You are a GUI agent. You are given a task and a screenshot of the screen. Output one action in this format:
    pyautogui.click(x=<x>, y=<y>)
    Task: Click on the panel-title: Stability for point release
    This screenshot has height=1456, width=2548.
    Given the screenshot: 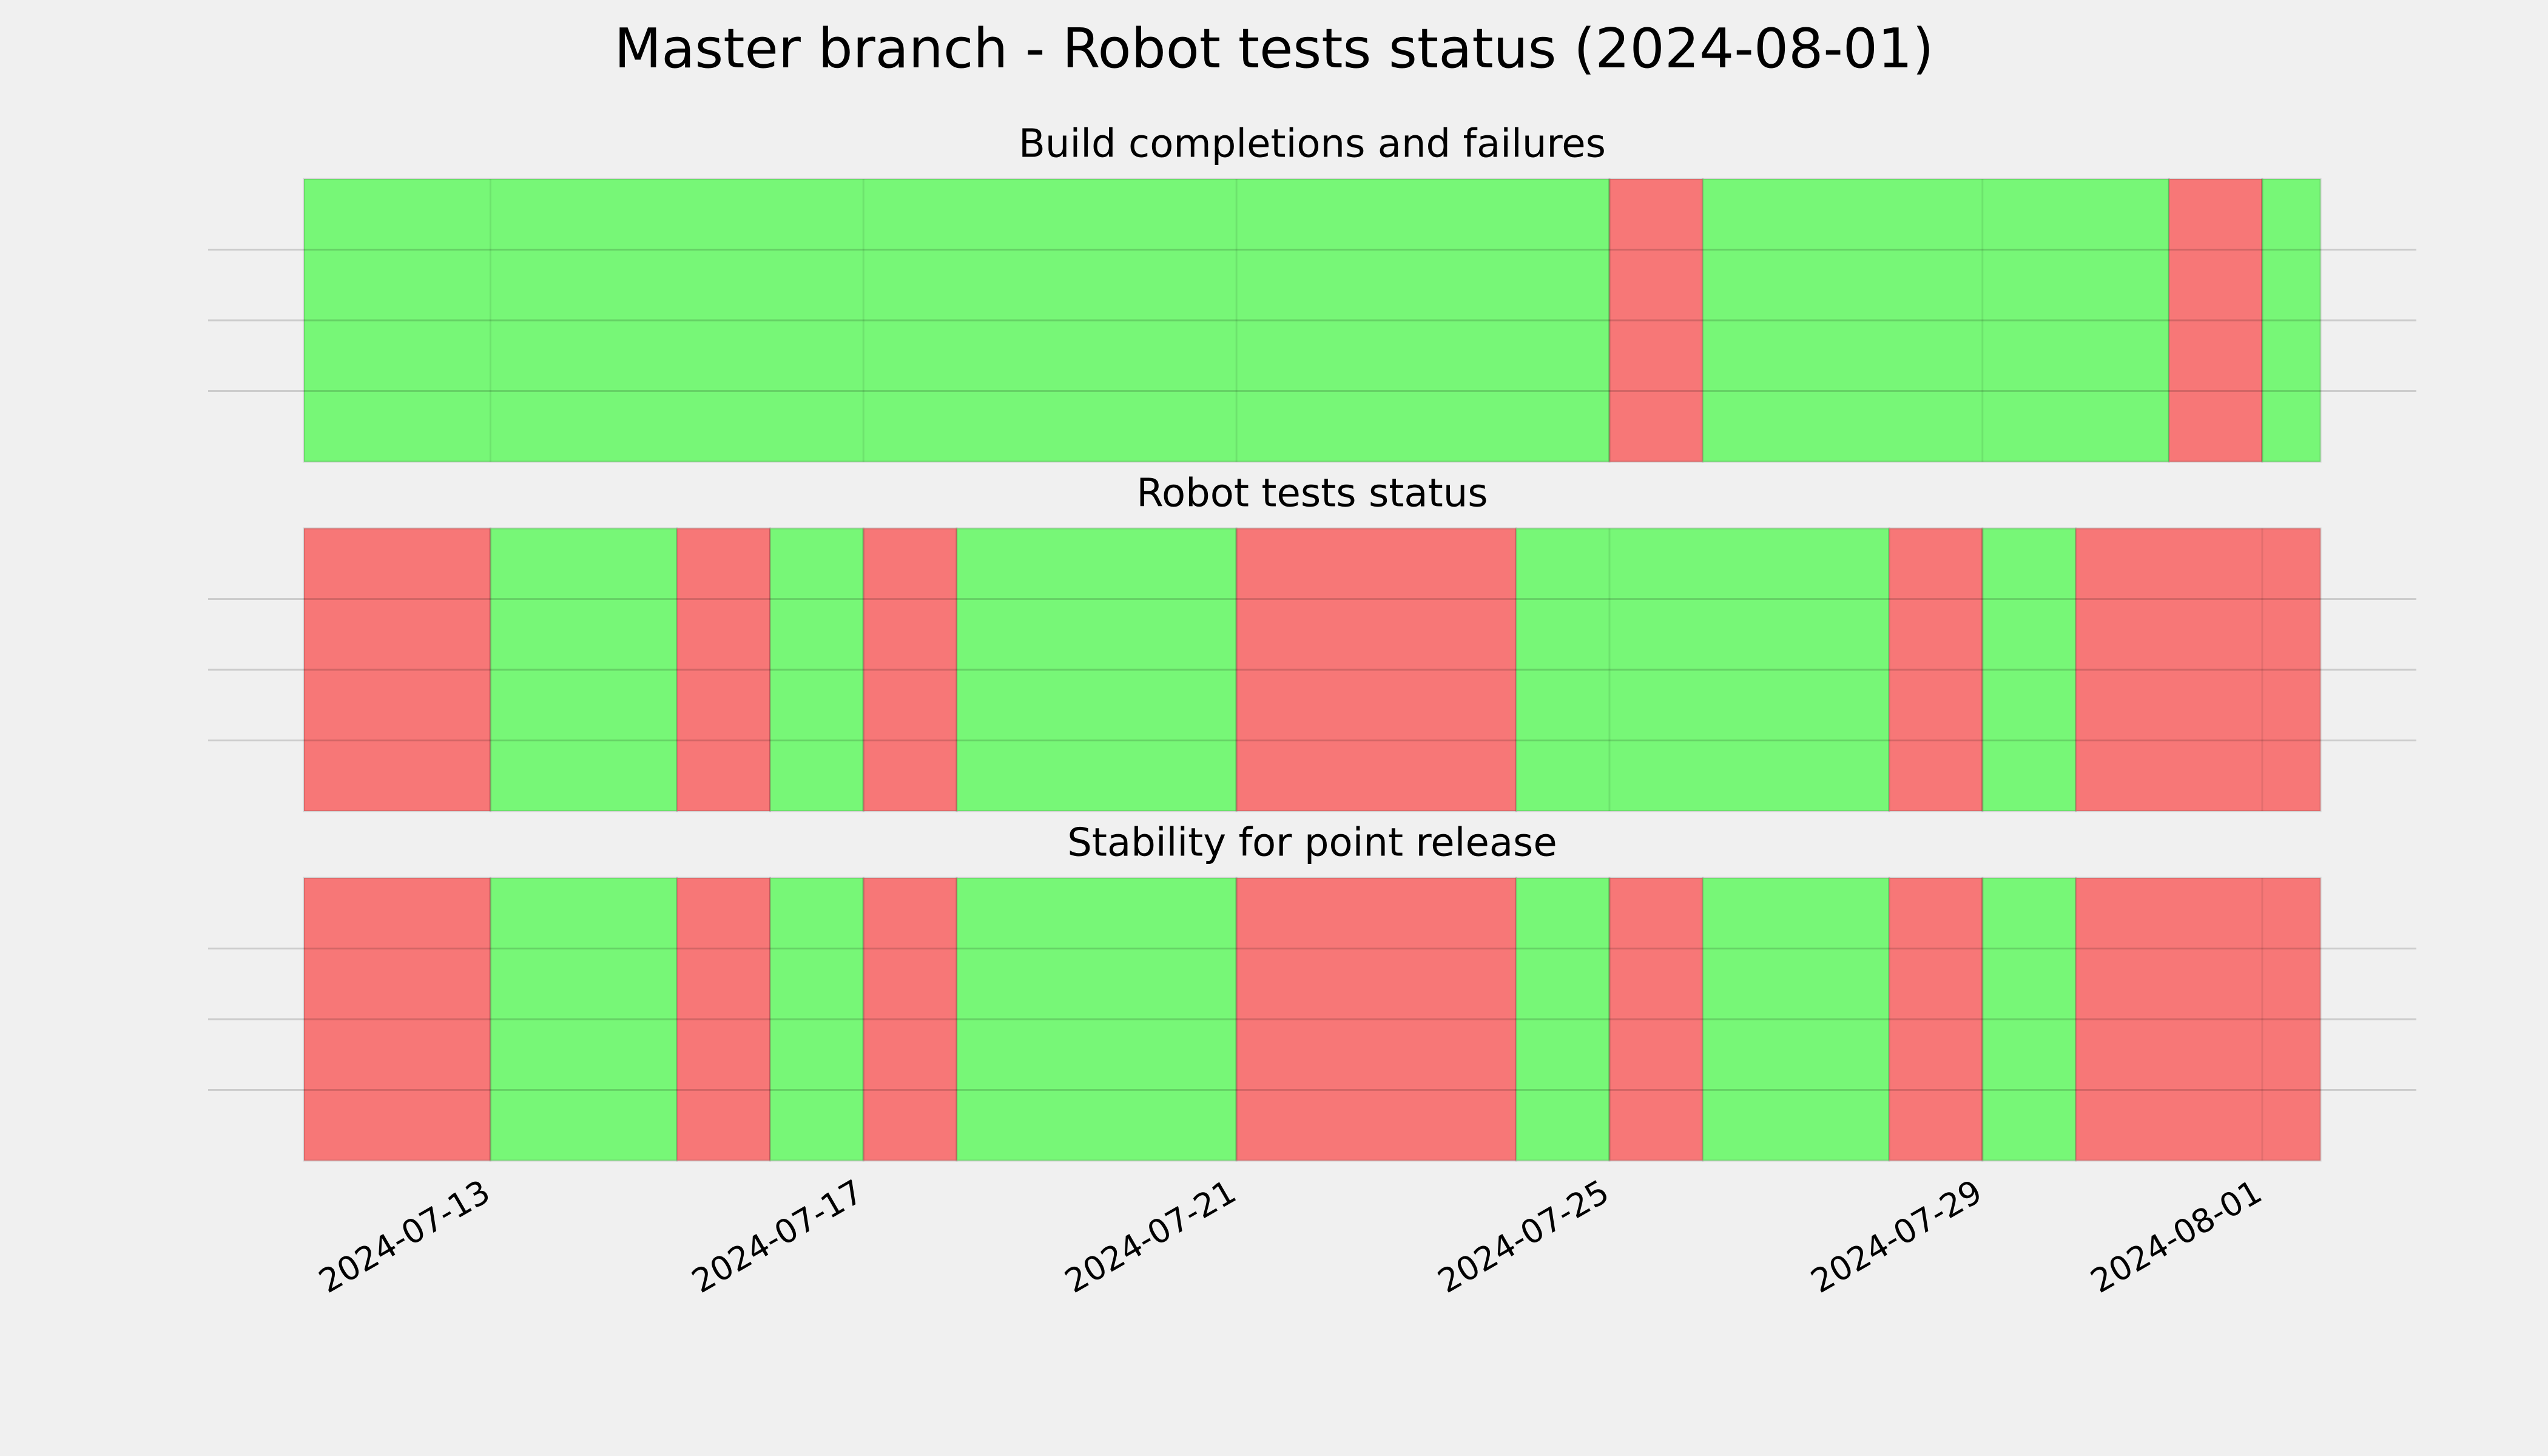 What is the action you would take?
    pyautogui.click(x=1312, y=843)
    